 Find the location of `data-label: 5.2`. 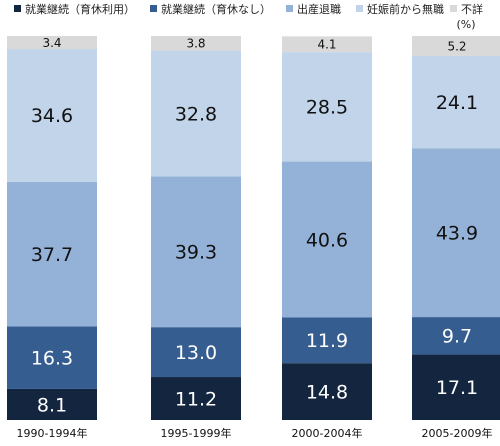

data-label: 5.2 is located at coordinates (456, 46).